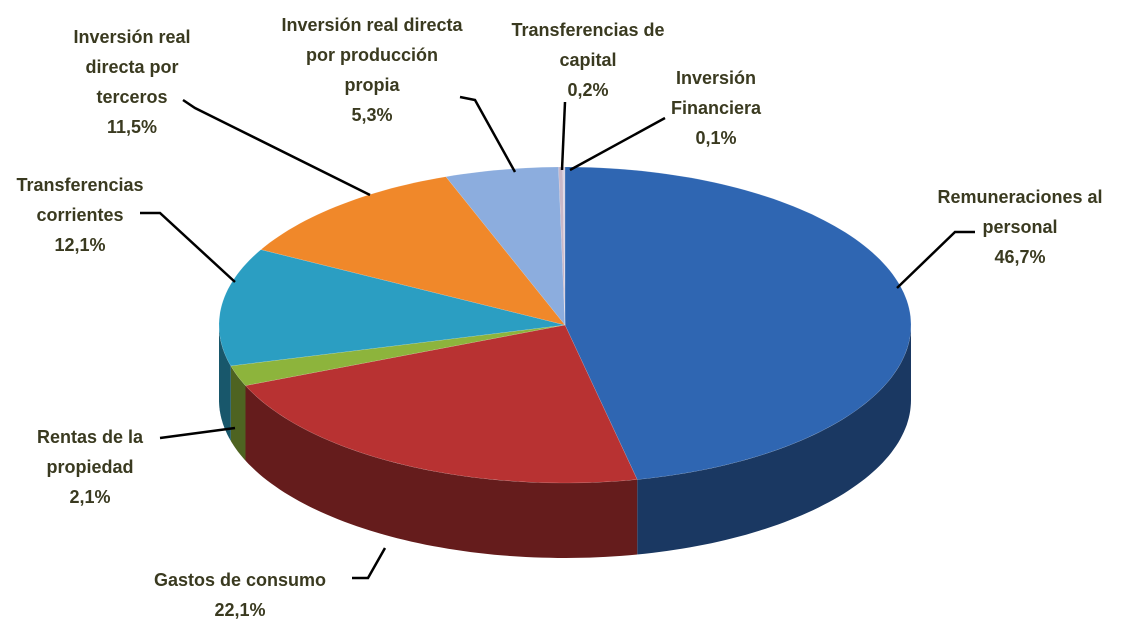 The width and height of the screenshot is (1125, 619). What do you see at coordinates (132, 127) in the screenshot?
I see `value-label: 11,5%` at bounding box center [132, 127].